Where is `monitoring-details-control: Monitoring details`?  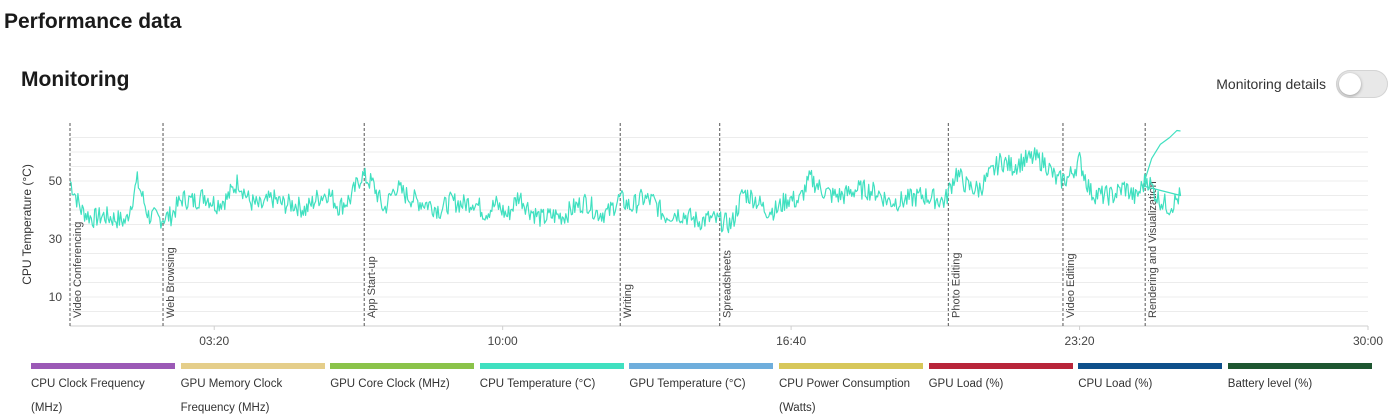
monitoring-details-control: Monitoring details is located at coordinates (1302, 84).